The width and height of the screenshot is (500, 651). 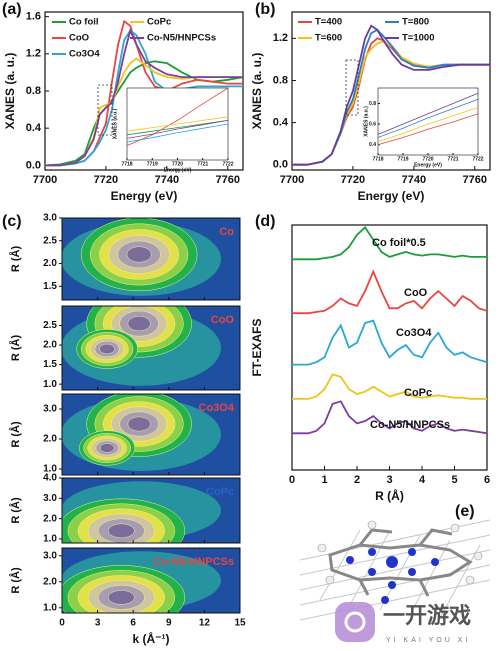 I want to click on x-axis-label: Energy (eV), so click(x=178, y=170).